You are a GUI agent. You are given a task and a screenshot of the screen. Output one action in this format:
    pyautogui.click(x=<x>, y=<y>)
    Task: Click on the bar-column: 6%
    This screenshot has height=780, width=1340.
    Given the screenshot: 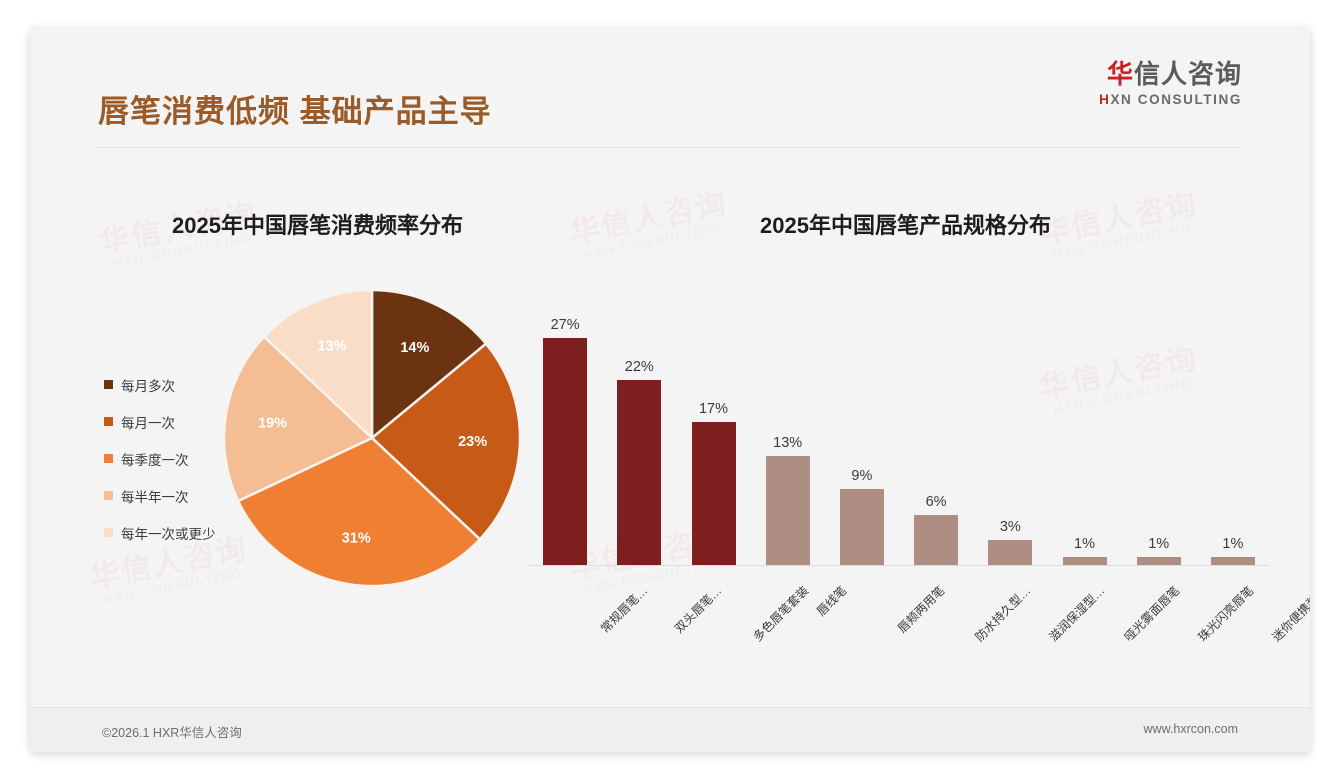 What is the action you would take?
    pyautogui.click(x=936, y=529)
    